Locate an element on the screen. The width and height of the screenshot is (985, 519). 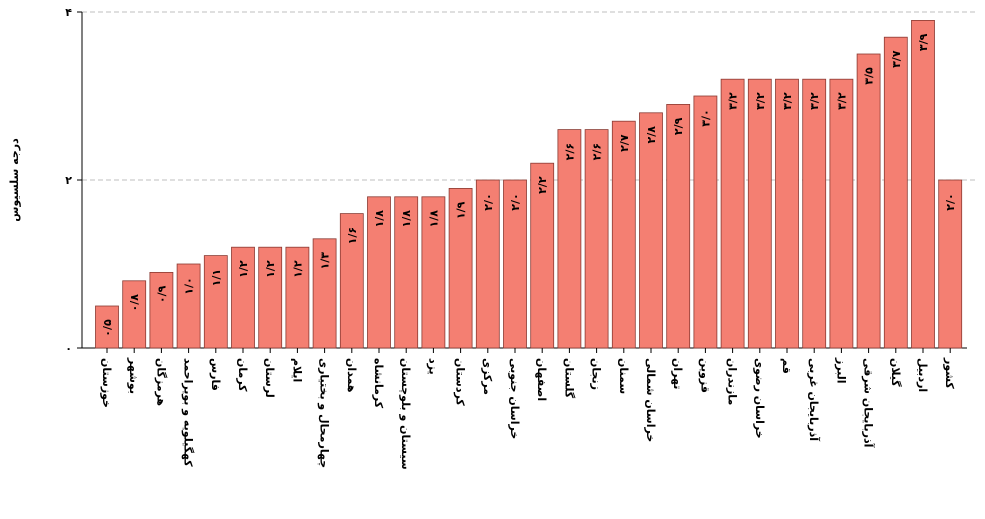
category-label: چهارمحال و بختیاری is located at coordinates (324, 413).